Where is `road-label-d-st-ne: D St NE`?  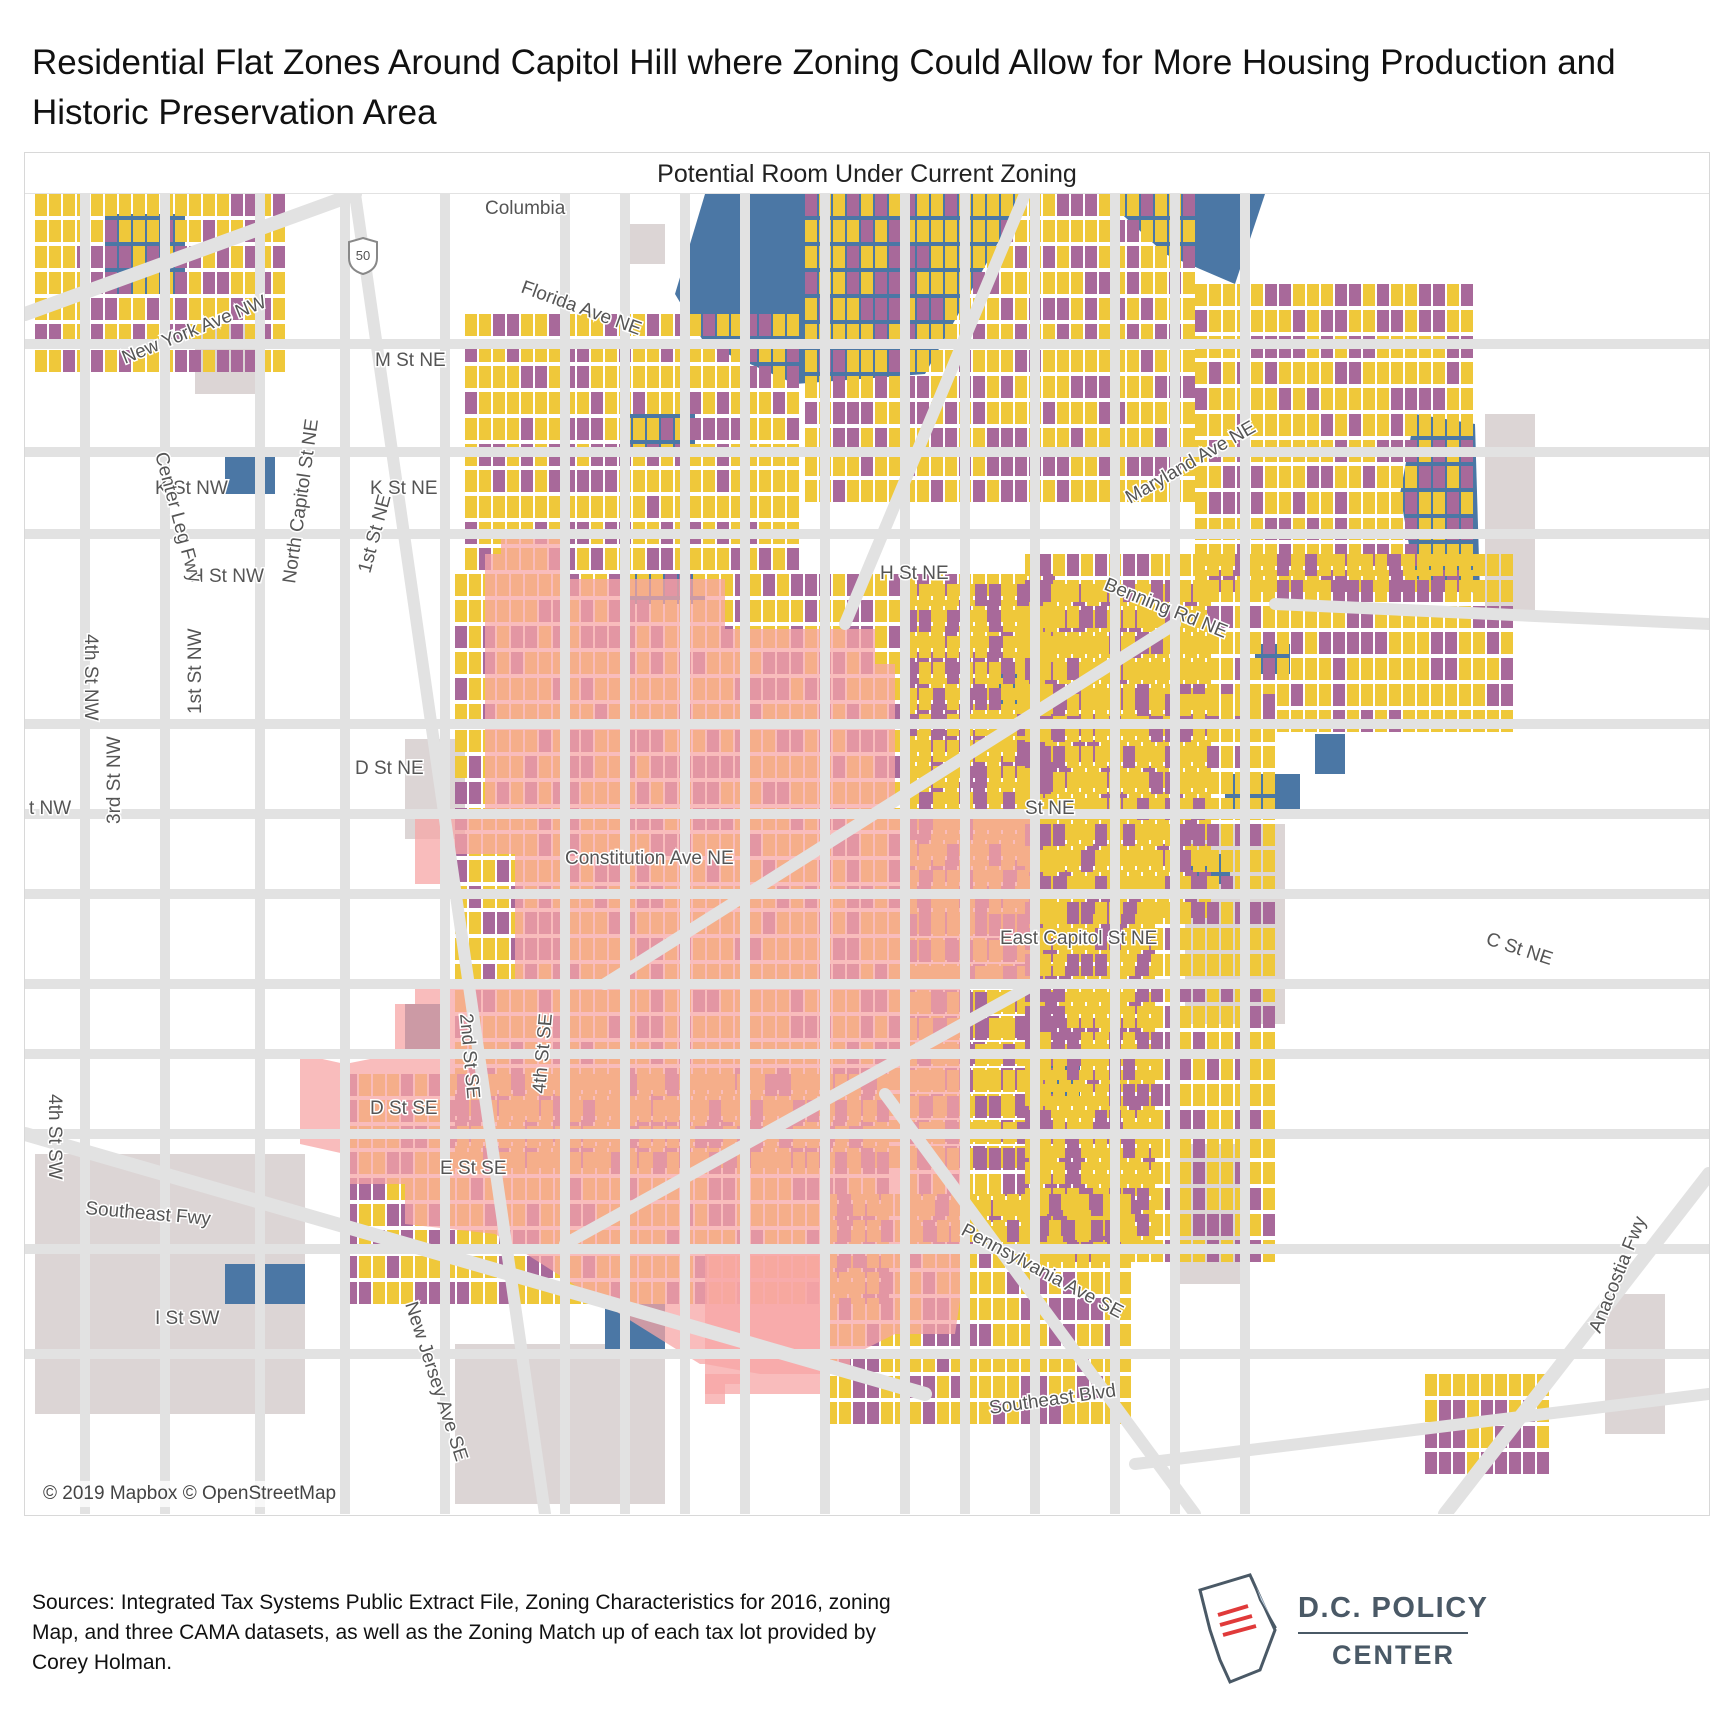
road-label-d-st-ne: D St NE is located at coordinates (389, 768).